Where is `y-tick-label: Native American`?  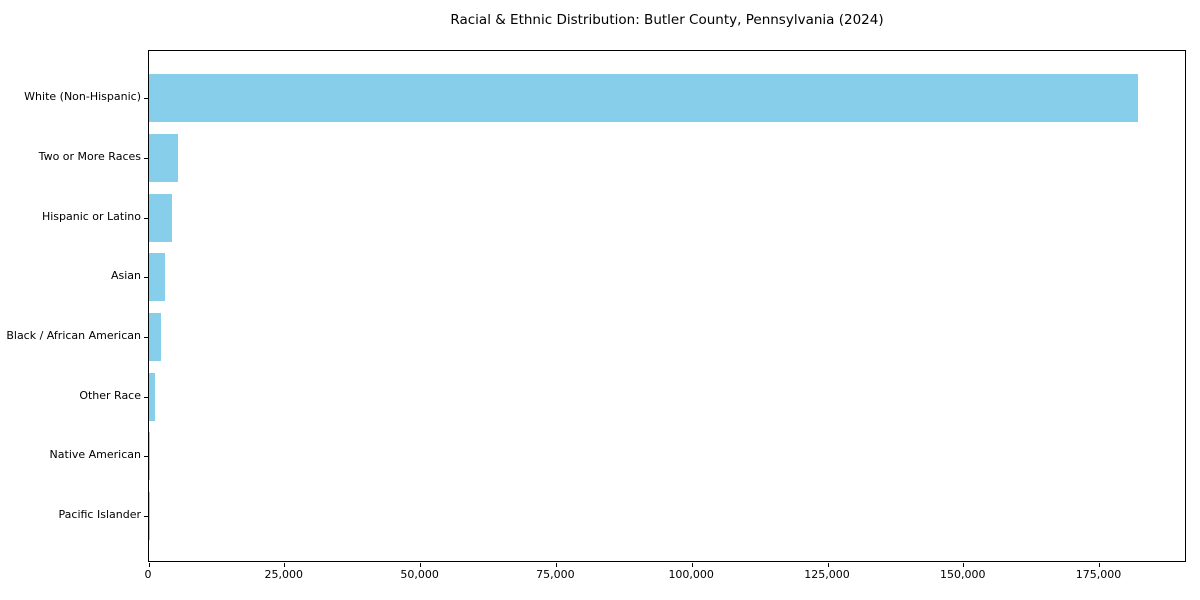
y-tick-label: Native American is located at coordinates (95, 455).